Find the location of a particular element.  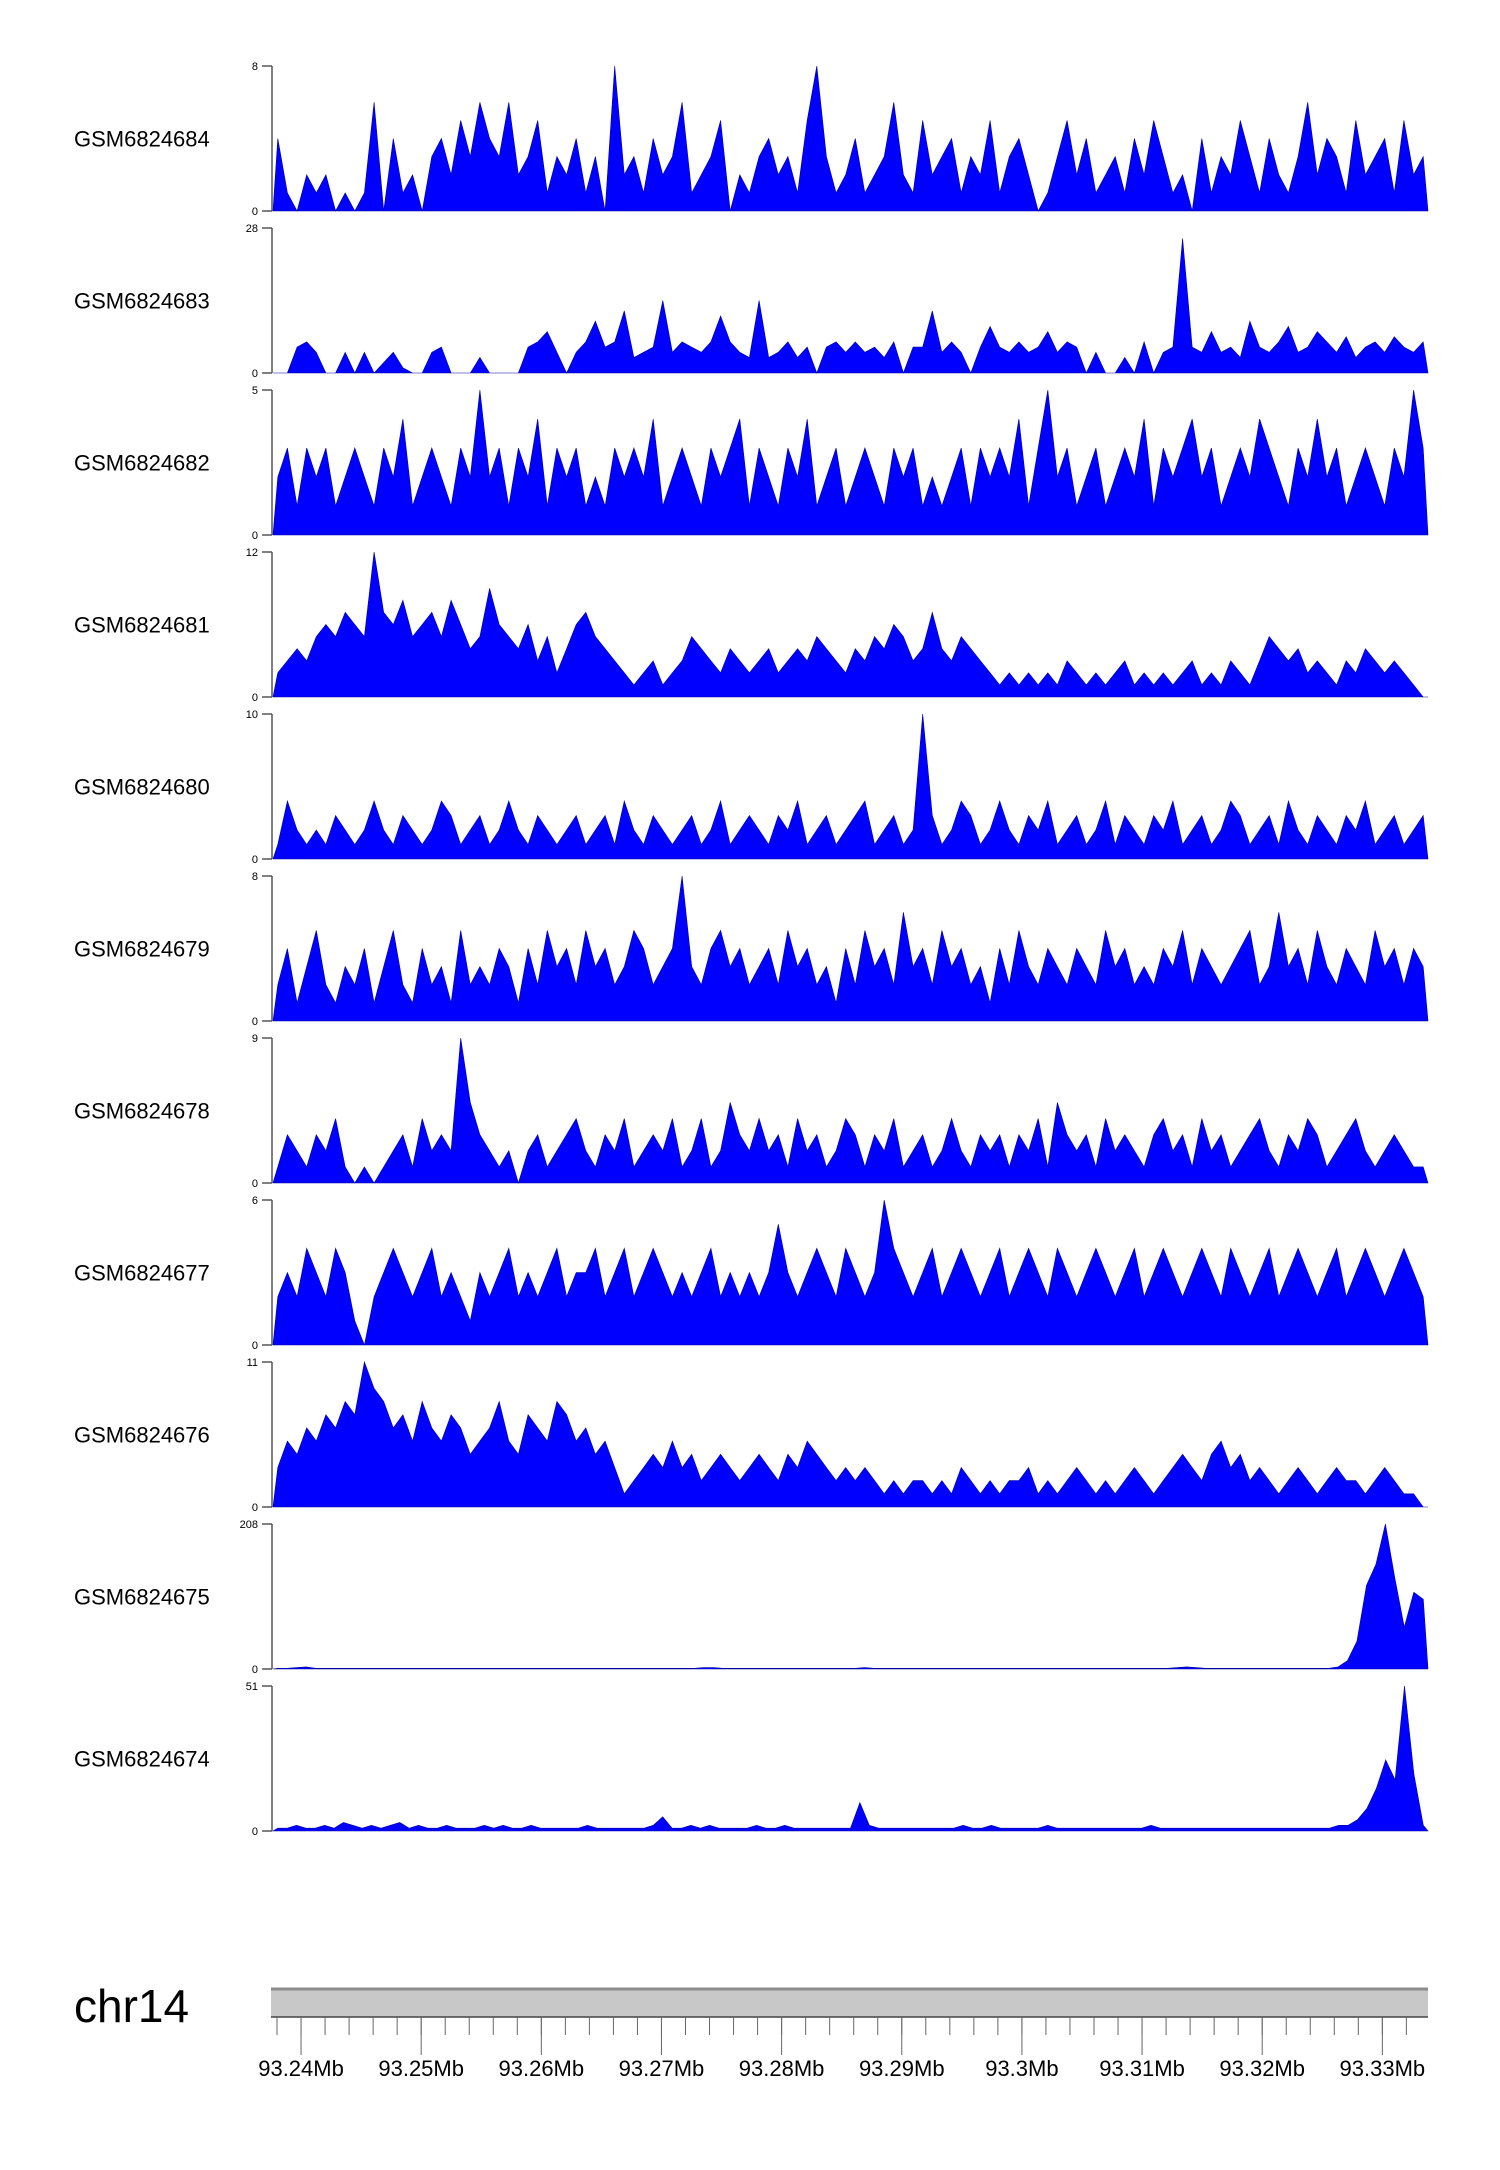

track-label: GSM6824674 is located at coordinates (142, 1759).